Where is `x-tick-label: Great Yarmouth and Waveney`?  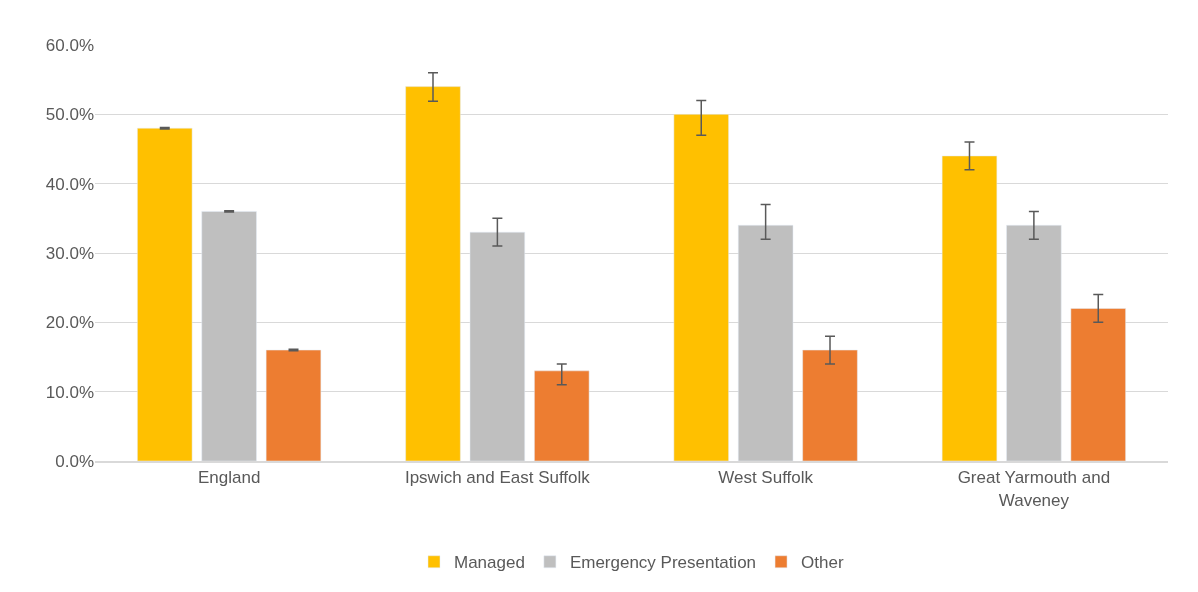
x-tick-label: Great Yarmouth and Waveney is located at coordinates (1034, 489).